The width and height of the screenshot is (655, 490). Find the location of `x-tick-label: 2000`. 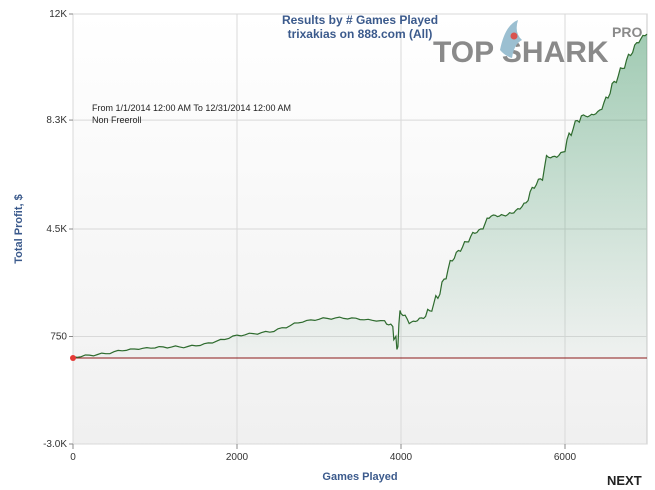

x-tick-label: 2000 is located at coordinates (237, 457).